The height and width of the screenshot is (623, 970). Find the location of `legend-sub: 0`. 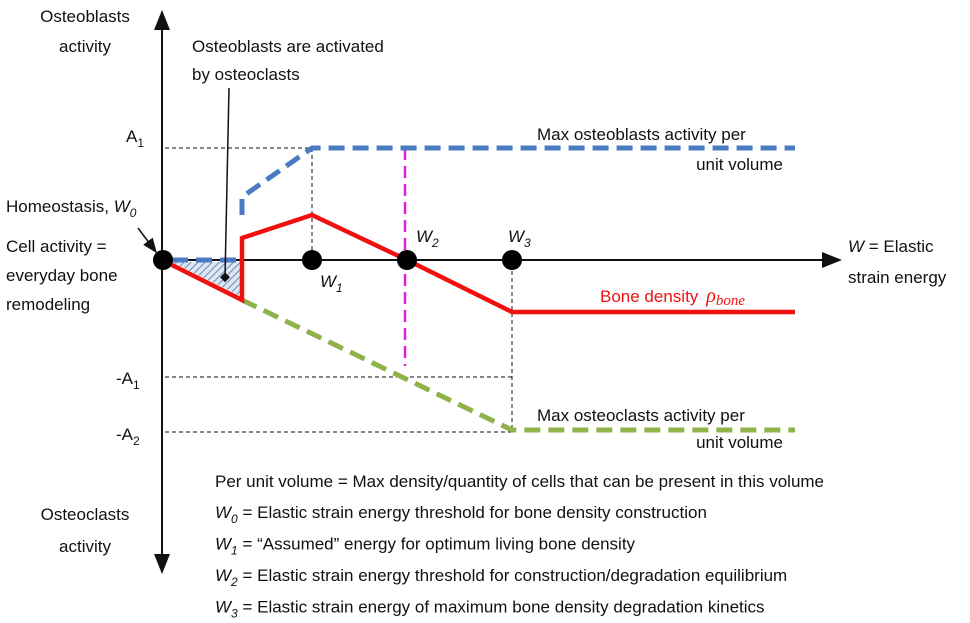

legend-sub: 0 is located at coordinates (234, 519).